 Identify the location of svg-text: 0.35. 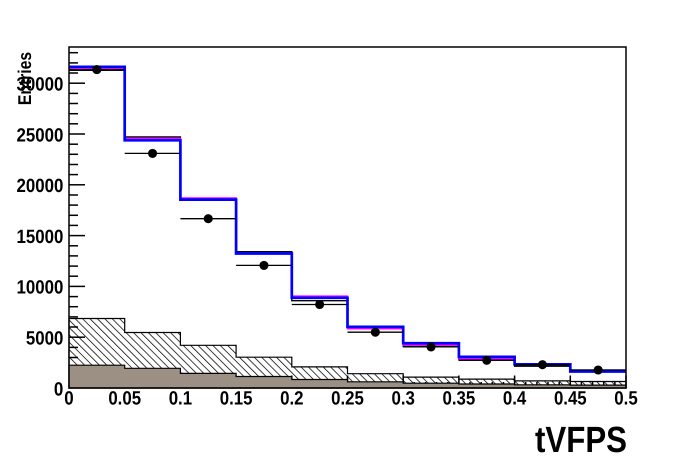
(459, 398).